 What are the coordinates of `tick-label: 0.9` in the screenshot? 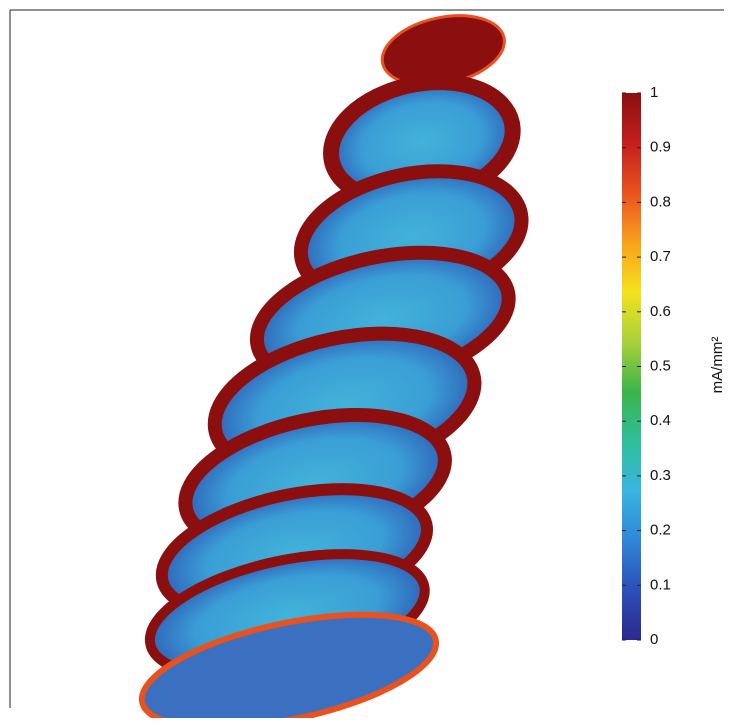 It's located at (660, 147).